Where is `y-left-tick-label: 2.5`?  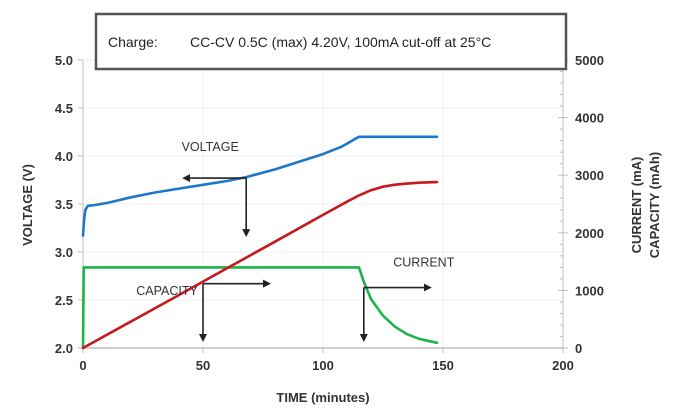
y-left-tick-label: 2.5 is located at coordinates (64, 300).